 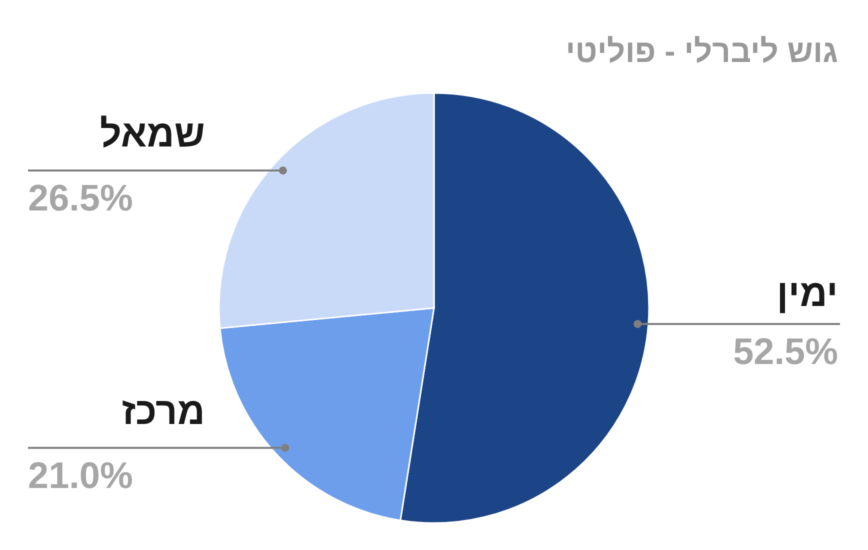 What do you see at coordinates (152, 135) in the screenshot?
I see `slice-label: שמאל` at bounding box center [152, 135].